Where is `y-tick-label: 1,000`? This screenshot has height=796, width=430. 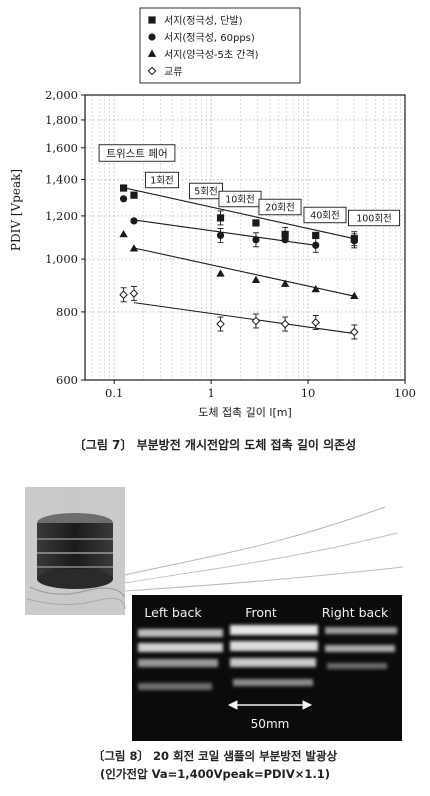 y-tick-label: 1,000 is located at coordinates (61, 259).